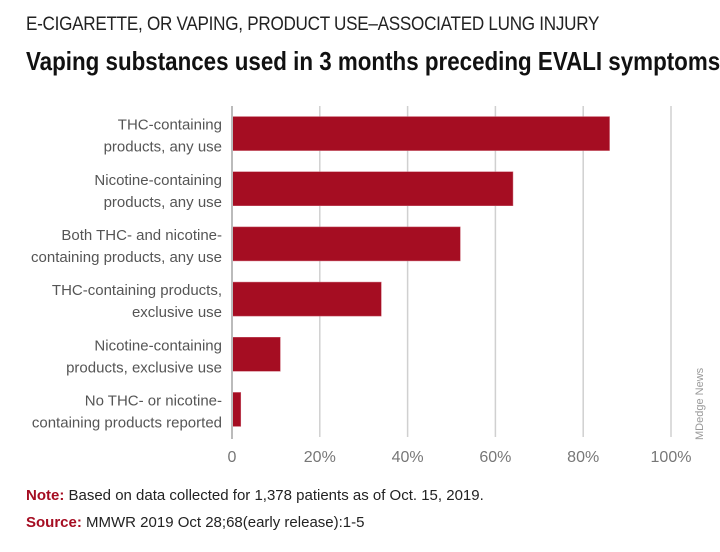 This screenshot has width=720, height=552. I want to click on category-label: products, exclusive use, so click(144, 367).